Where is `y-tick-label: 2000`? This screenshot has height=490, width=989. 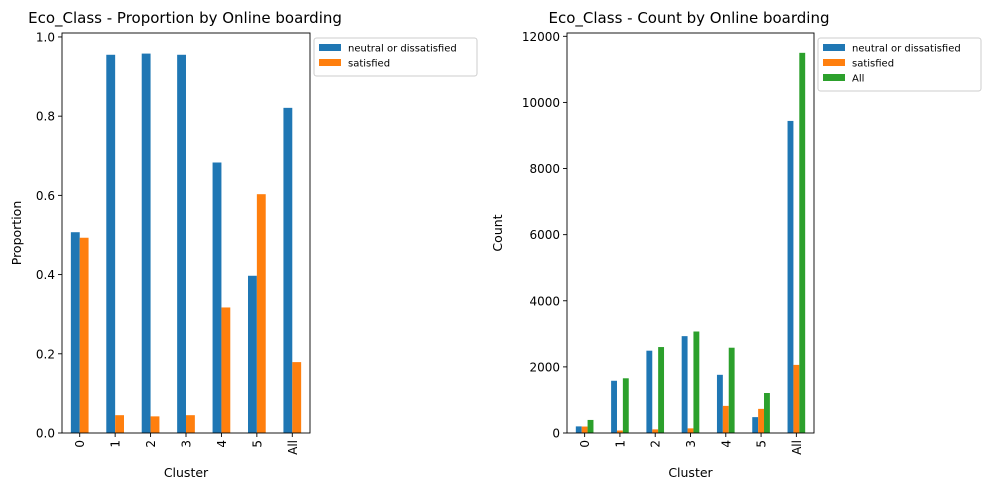
y-tick-label: 2000 is located at coordinates (544, 367).